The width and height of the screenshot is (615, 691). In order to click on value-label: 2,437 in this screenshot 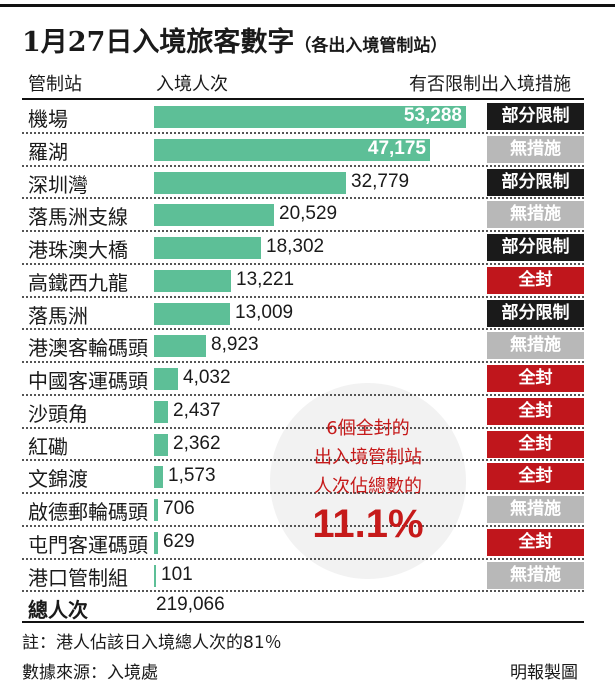, I will do `click(197, 410)`.